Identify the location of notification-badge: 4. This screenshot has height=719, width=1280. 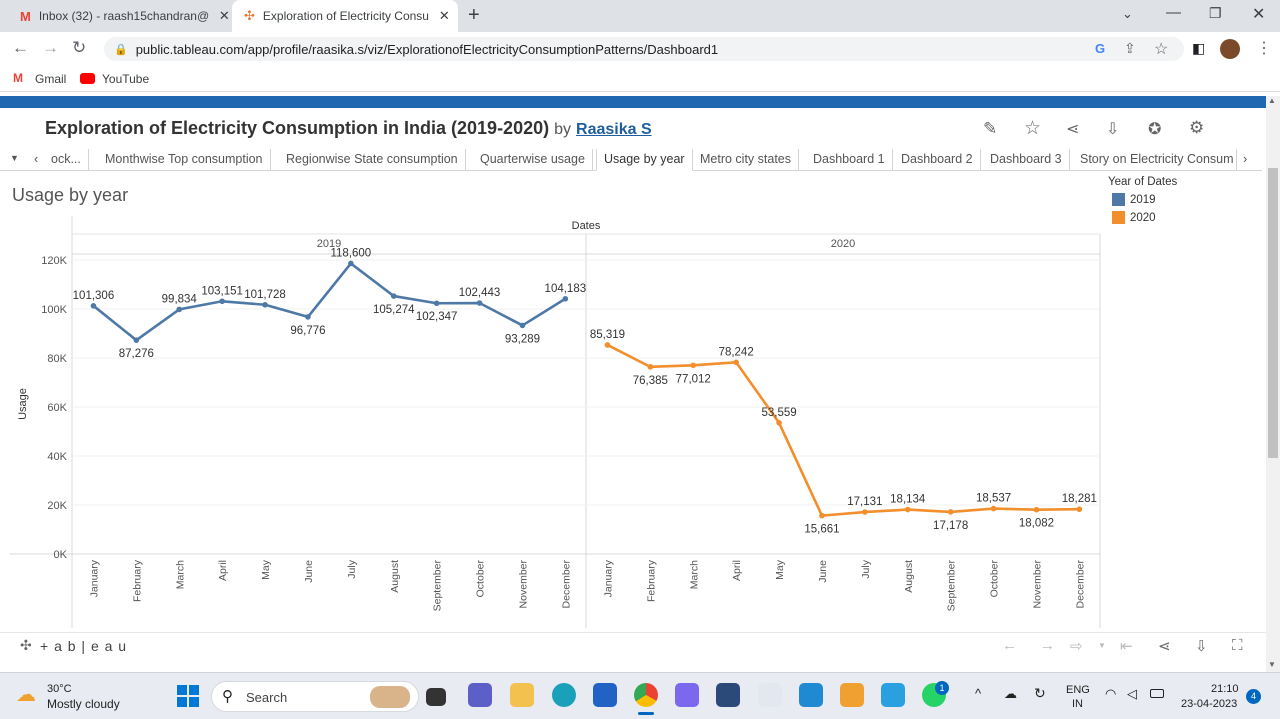
(1253, 696).